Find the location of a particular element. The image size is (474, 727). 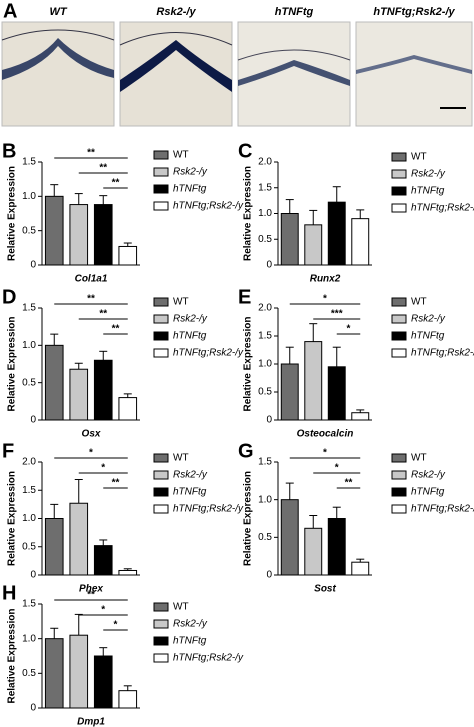

x-axis-label: Dmp1 is located at coordinates (91, 722).